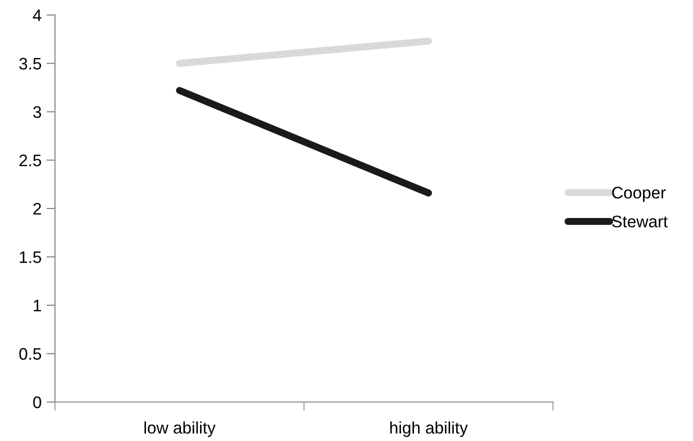 Image resolution: width=693 pixels, height=441 pixels. I want to click on y-tick-label: 2, so click(37, 208).